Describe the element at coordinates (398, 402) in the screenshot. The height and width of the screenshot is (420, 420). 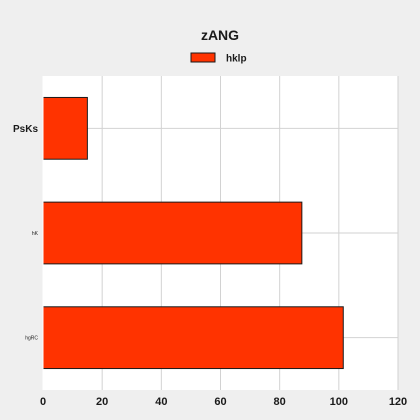
I see `x-tick-label: 120` at that location.